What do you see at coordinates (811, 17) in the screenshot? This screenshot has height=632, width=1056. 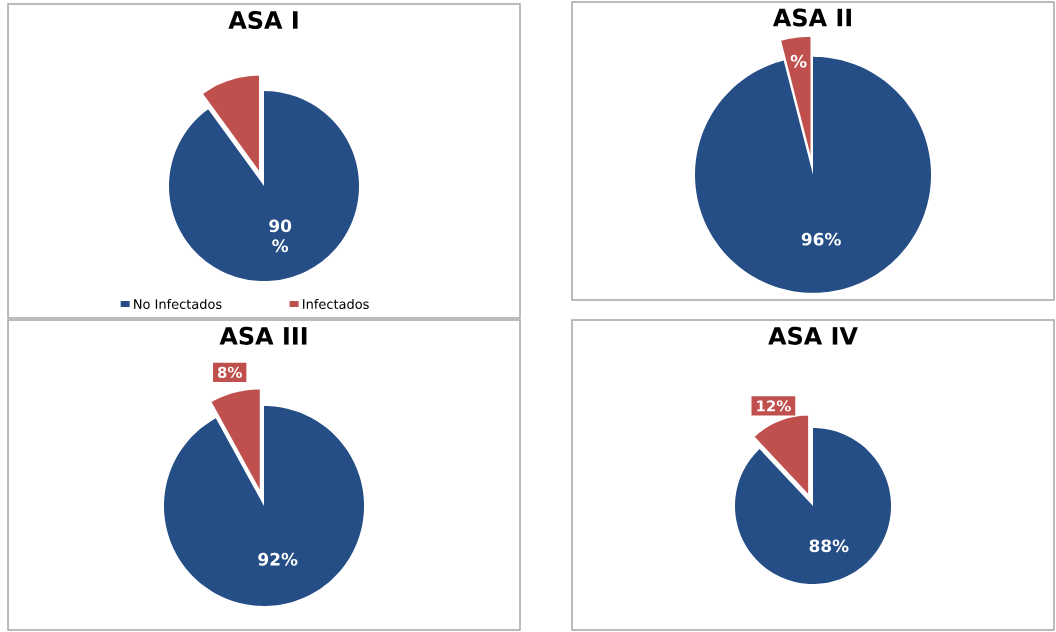 I see `chart-title: ASA II` at bounding box center [811, 17].